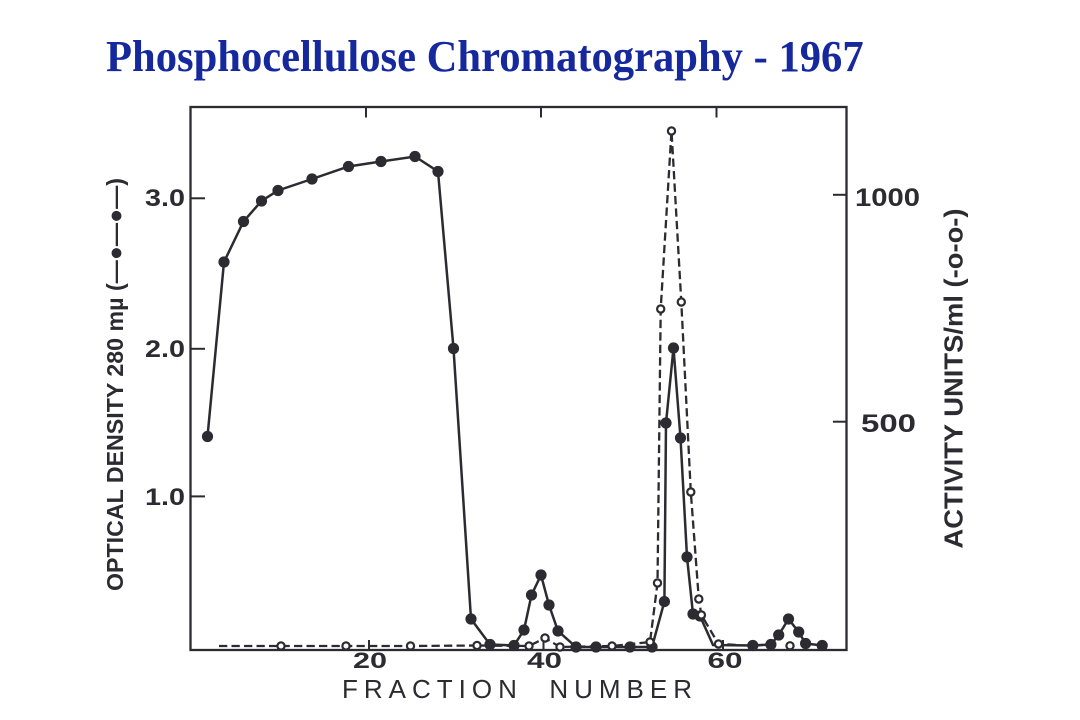 Image resolution: width=1080 pixels, height=720 pixels. Describe the element at coordinates (888, 424) in the screenshot. I see `svg-text: 500` at that location.